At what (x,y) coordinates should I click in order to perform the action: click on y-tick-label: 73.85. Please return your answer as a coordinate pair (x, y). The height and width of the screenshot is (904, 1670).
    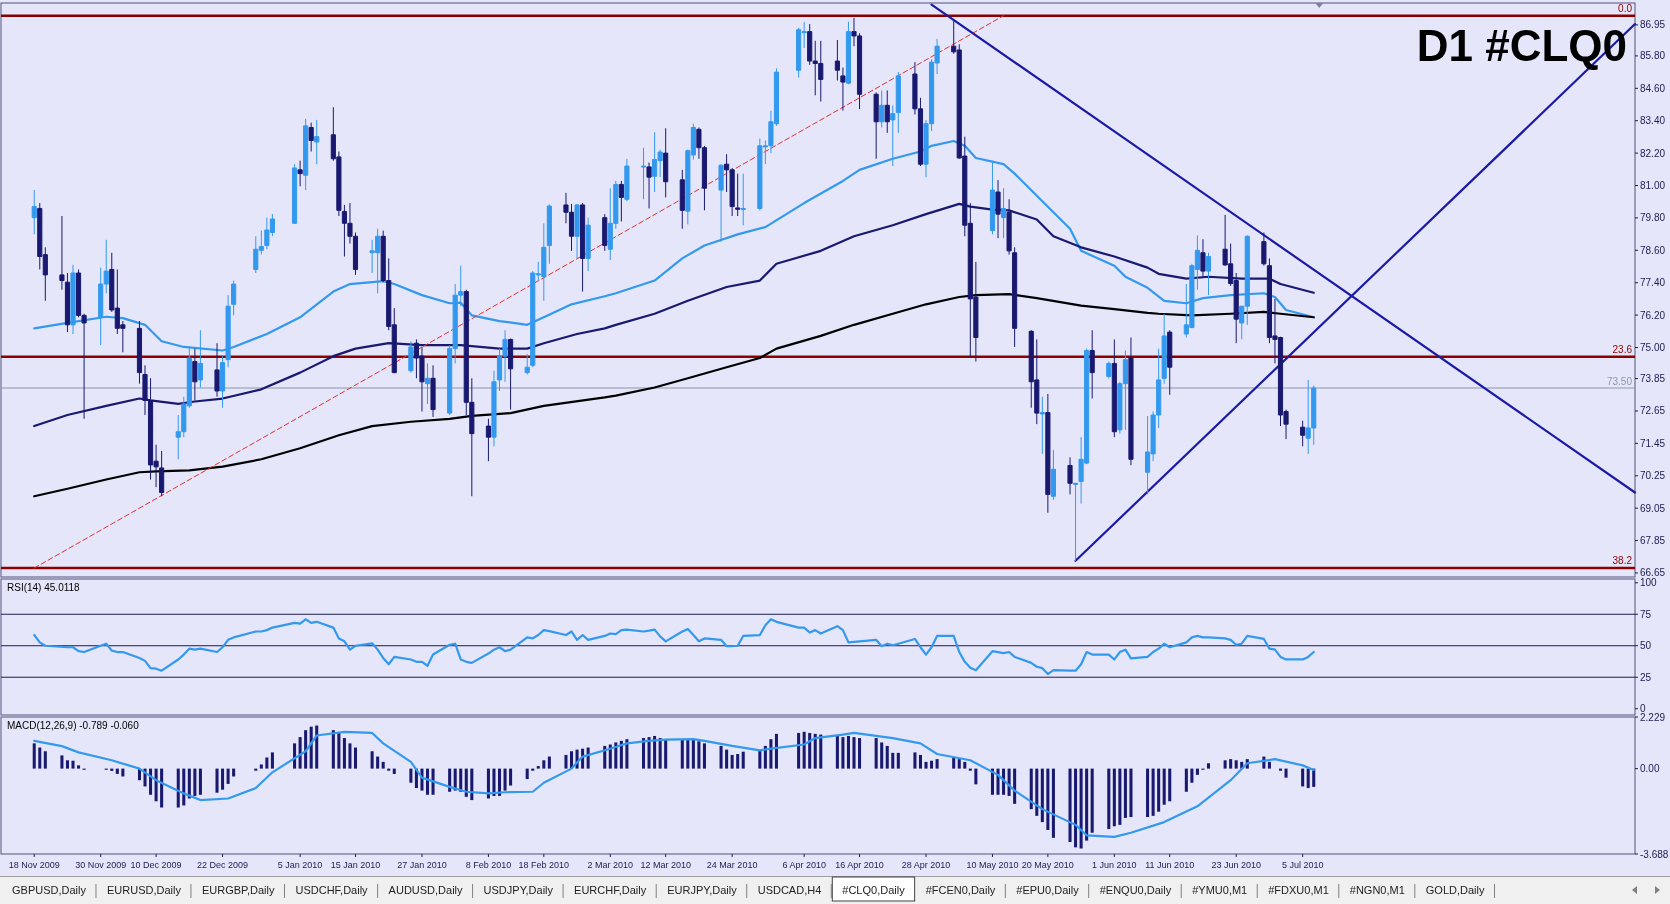
    Looking at the image, I should click on (1653, 379).